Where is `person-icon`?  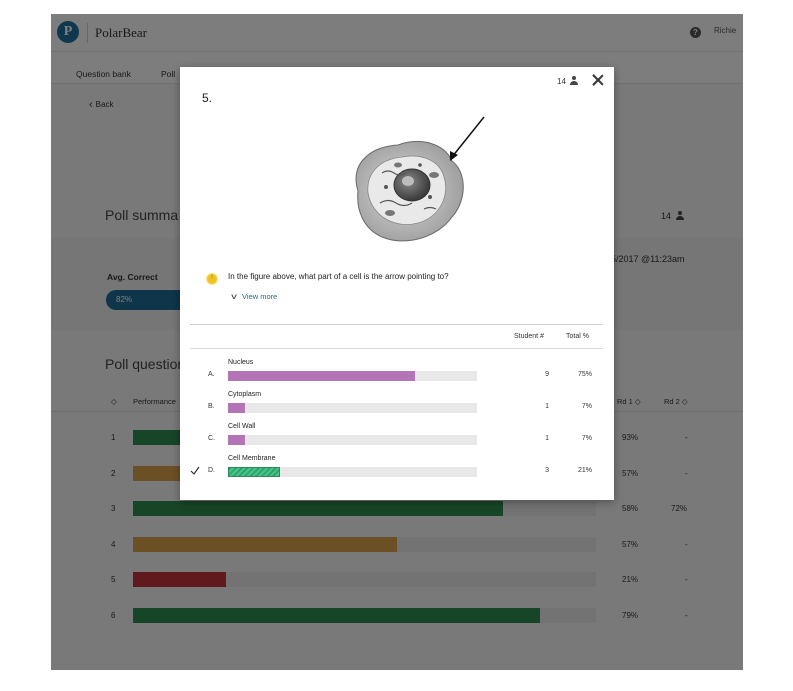
person-icon is located at coordinates (574, 80).